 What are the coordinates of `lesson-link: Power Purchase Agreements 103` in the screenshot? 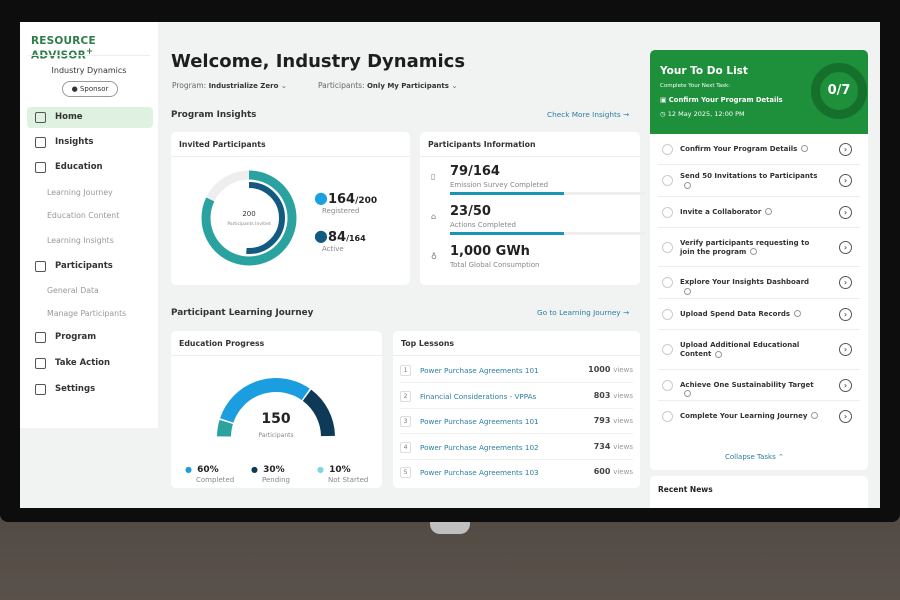 It's located at (479, 472).